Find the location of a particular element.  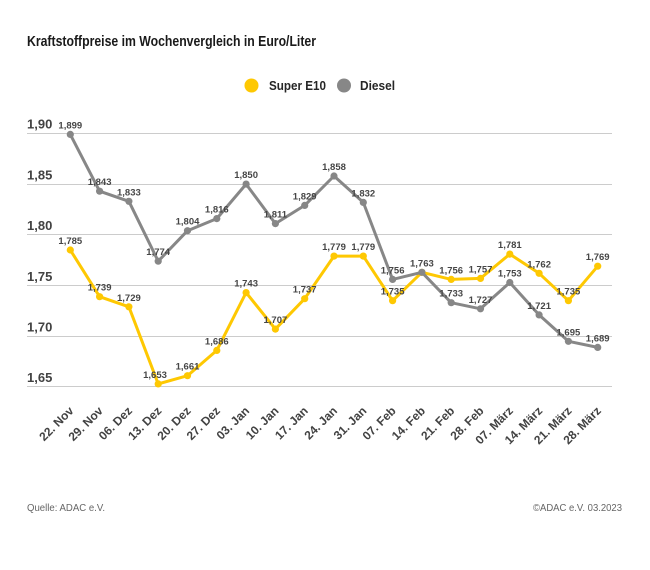

svg-text: 1,737 is located at coordinates (305, 290).